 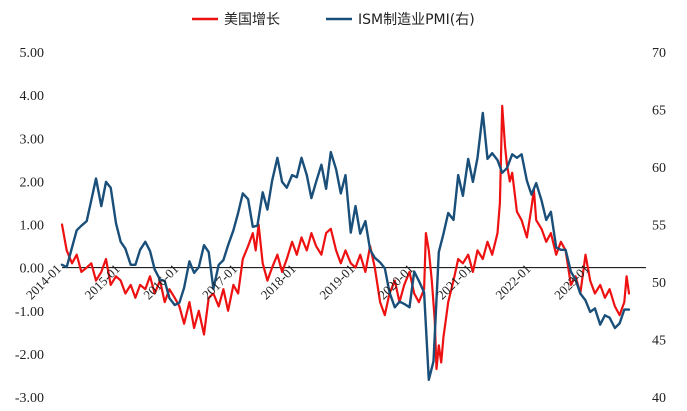 I want to click on y-left-tick-label: 5.00, so click(x=32, y=53).